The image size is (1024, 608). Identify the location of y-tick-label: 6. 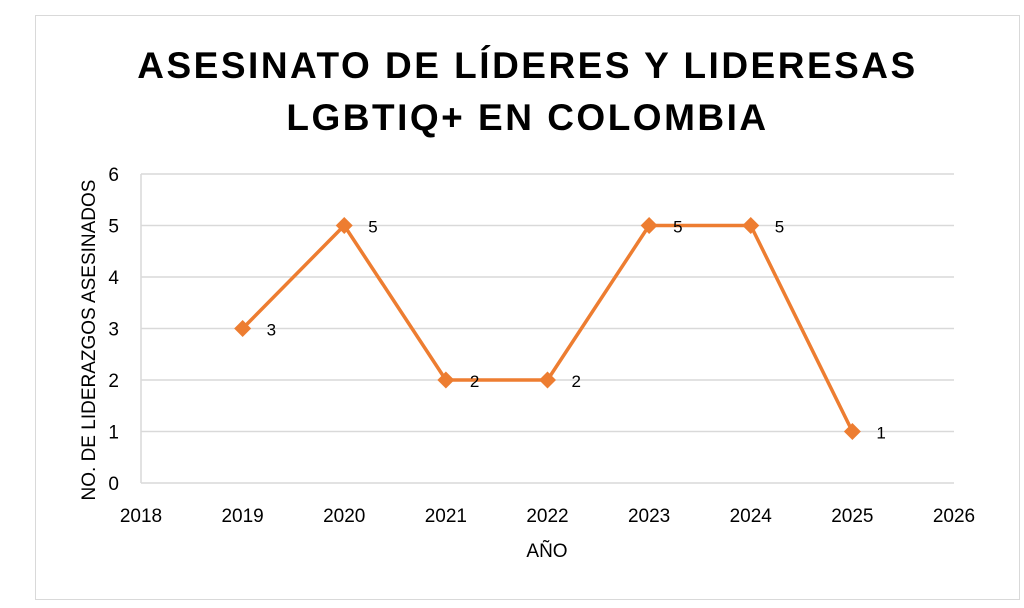
(113, 175).